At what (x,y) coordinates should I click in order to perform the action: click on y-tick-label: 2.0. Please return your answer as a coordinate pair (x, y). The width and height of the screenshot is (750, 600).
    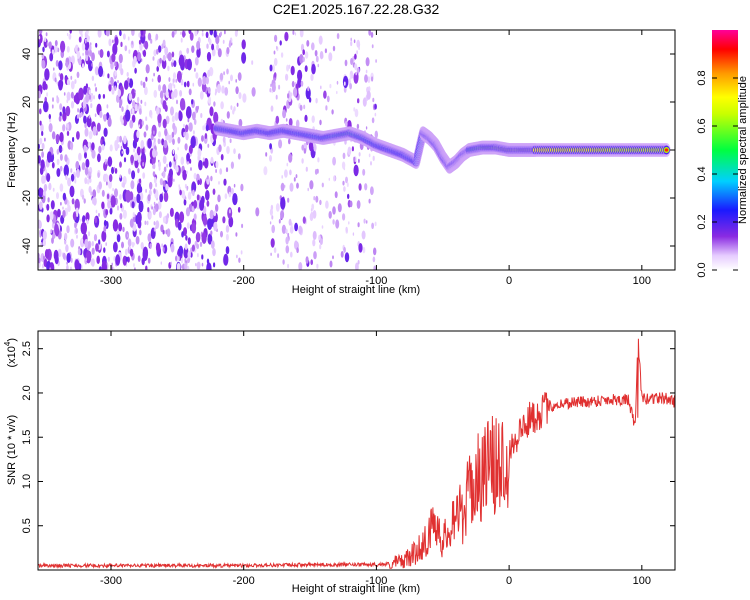
    Looking at the image, I should click on (27, 392).